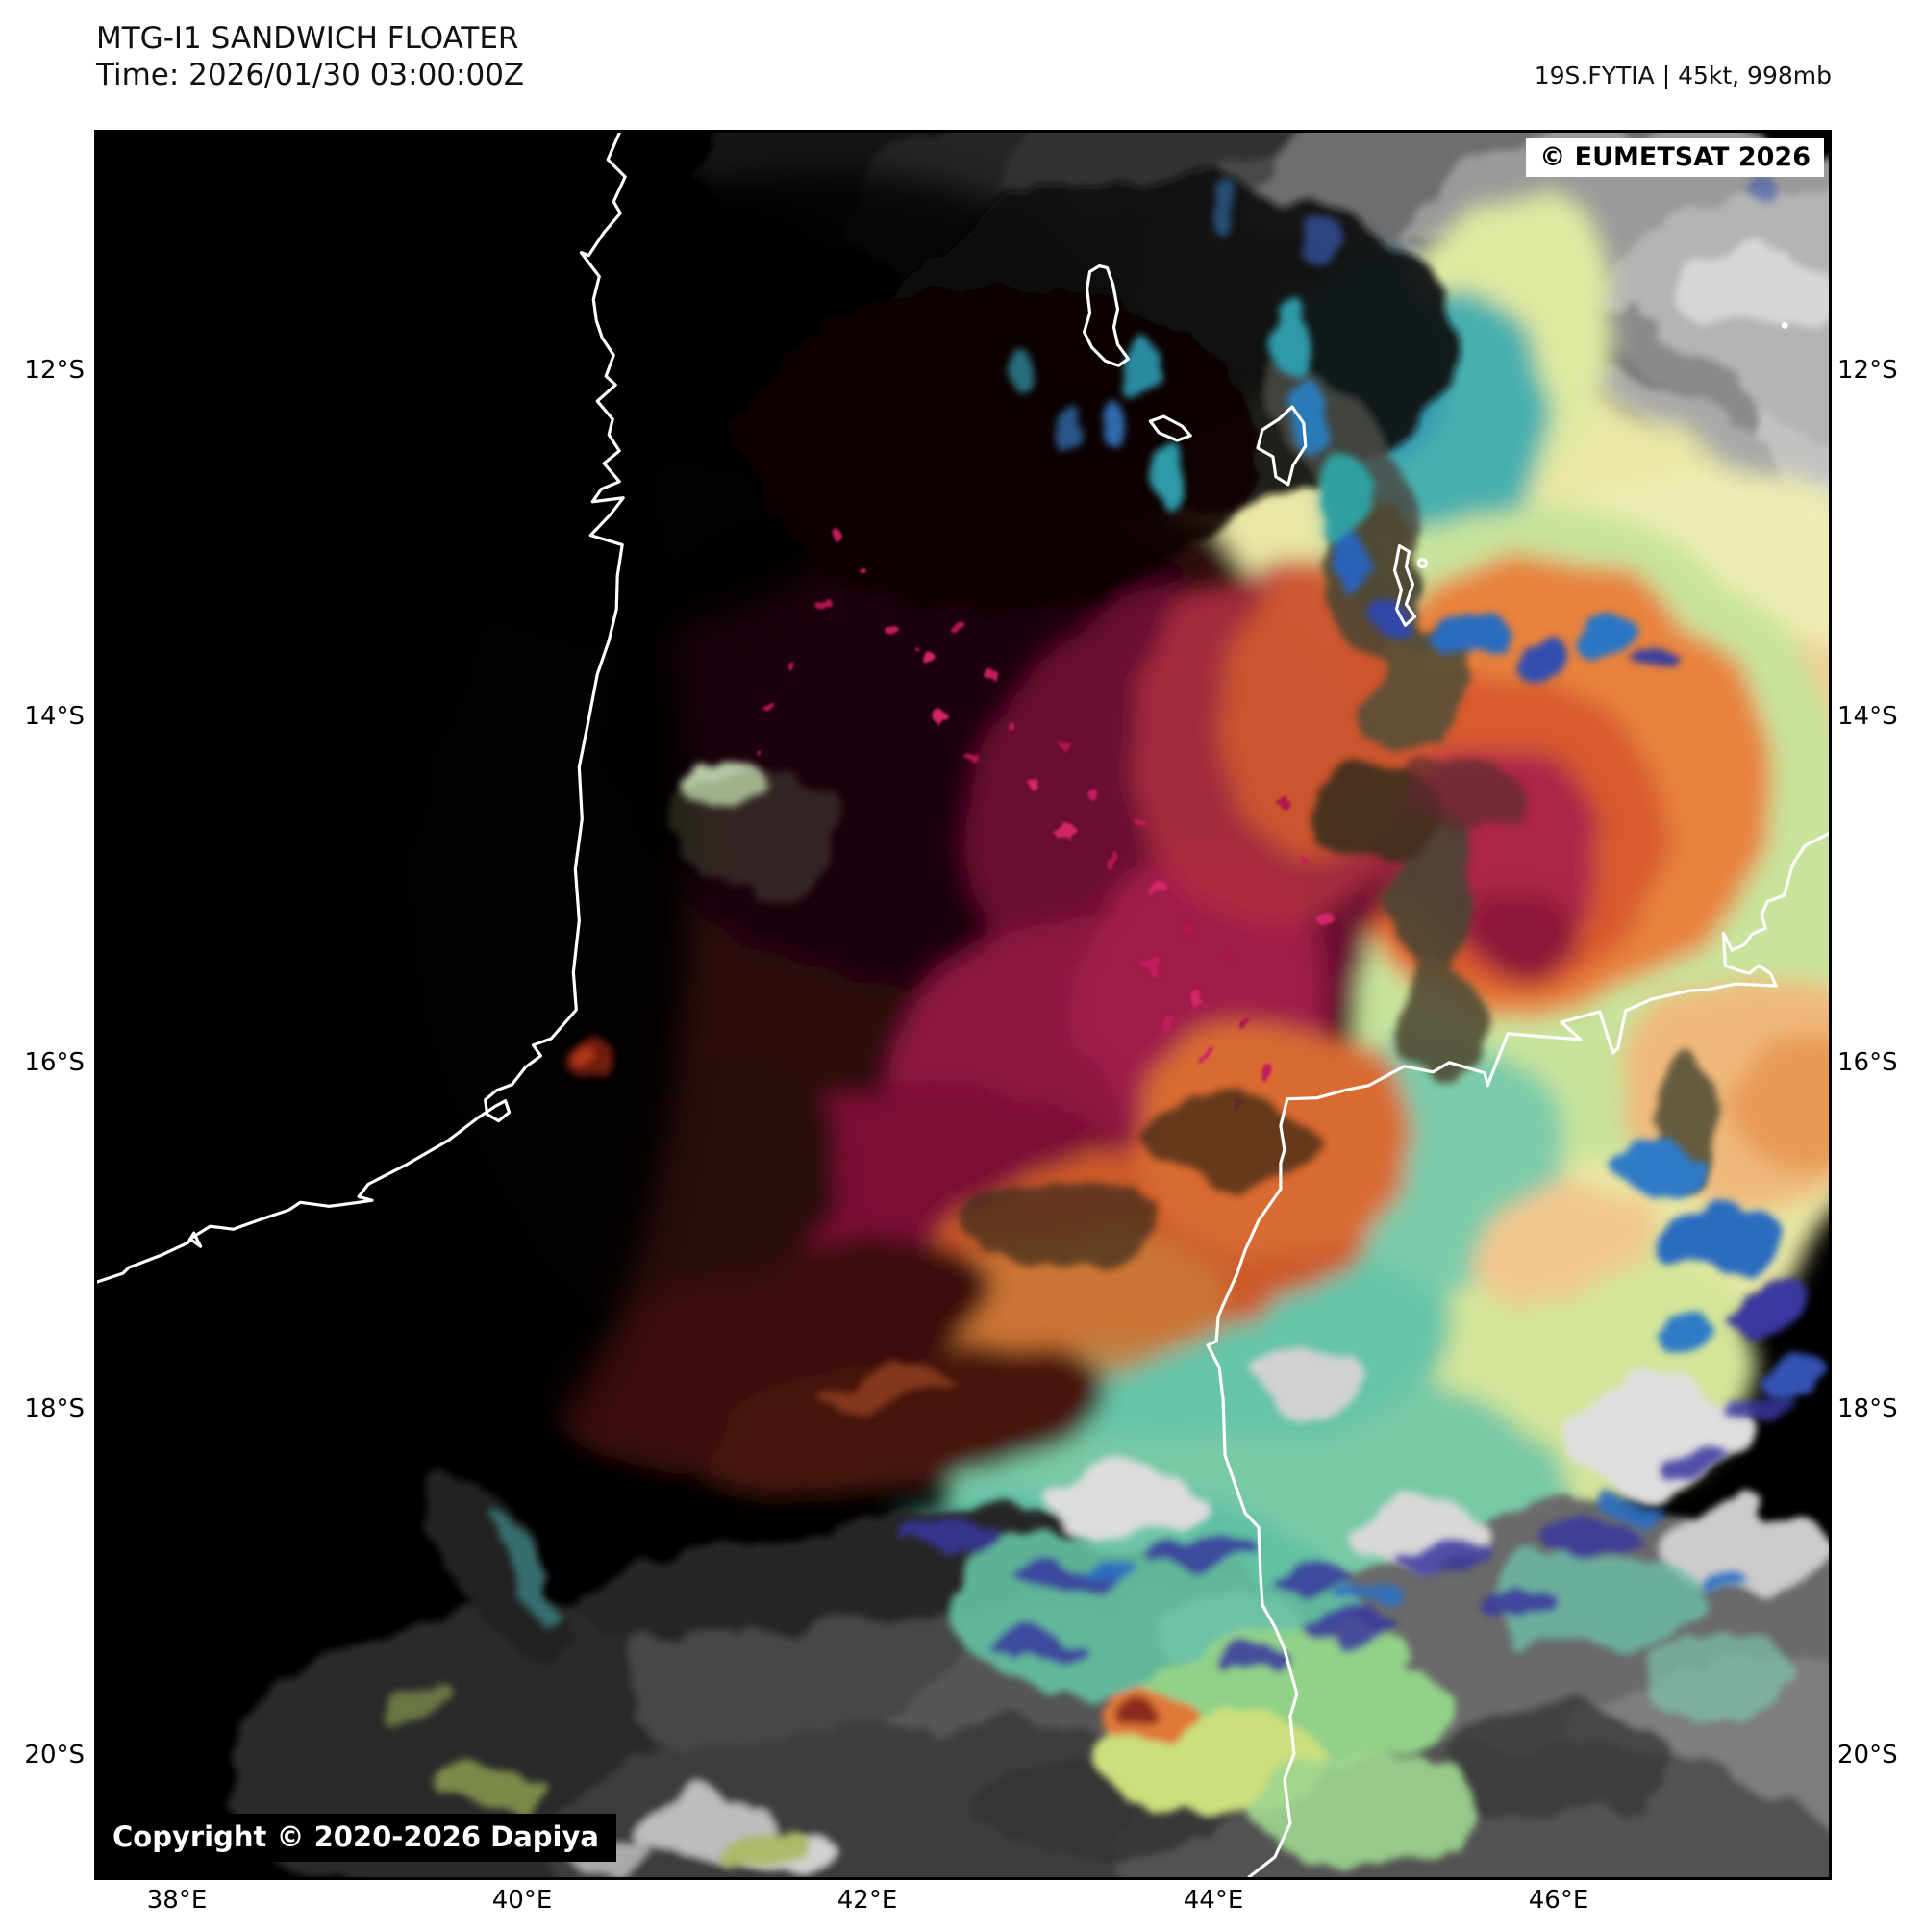 The image size is (1923, 1932). What do you see at coordinates (1868, 1755) in the screenshot?
I see `lat-label-right-20s: 20°S` at bounding box center [1868, 1755].